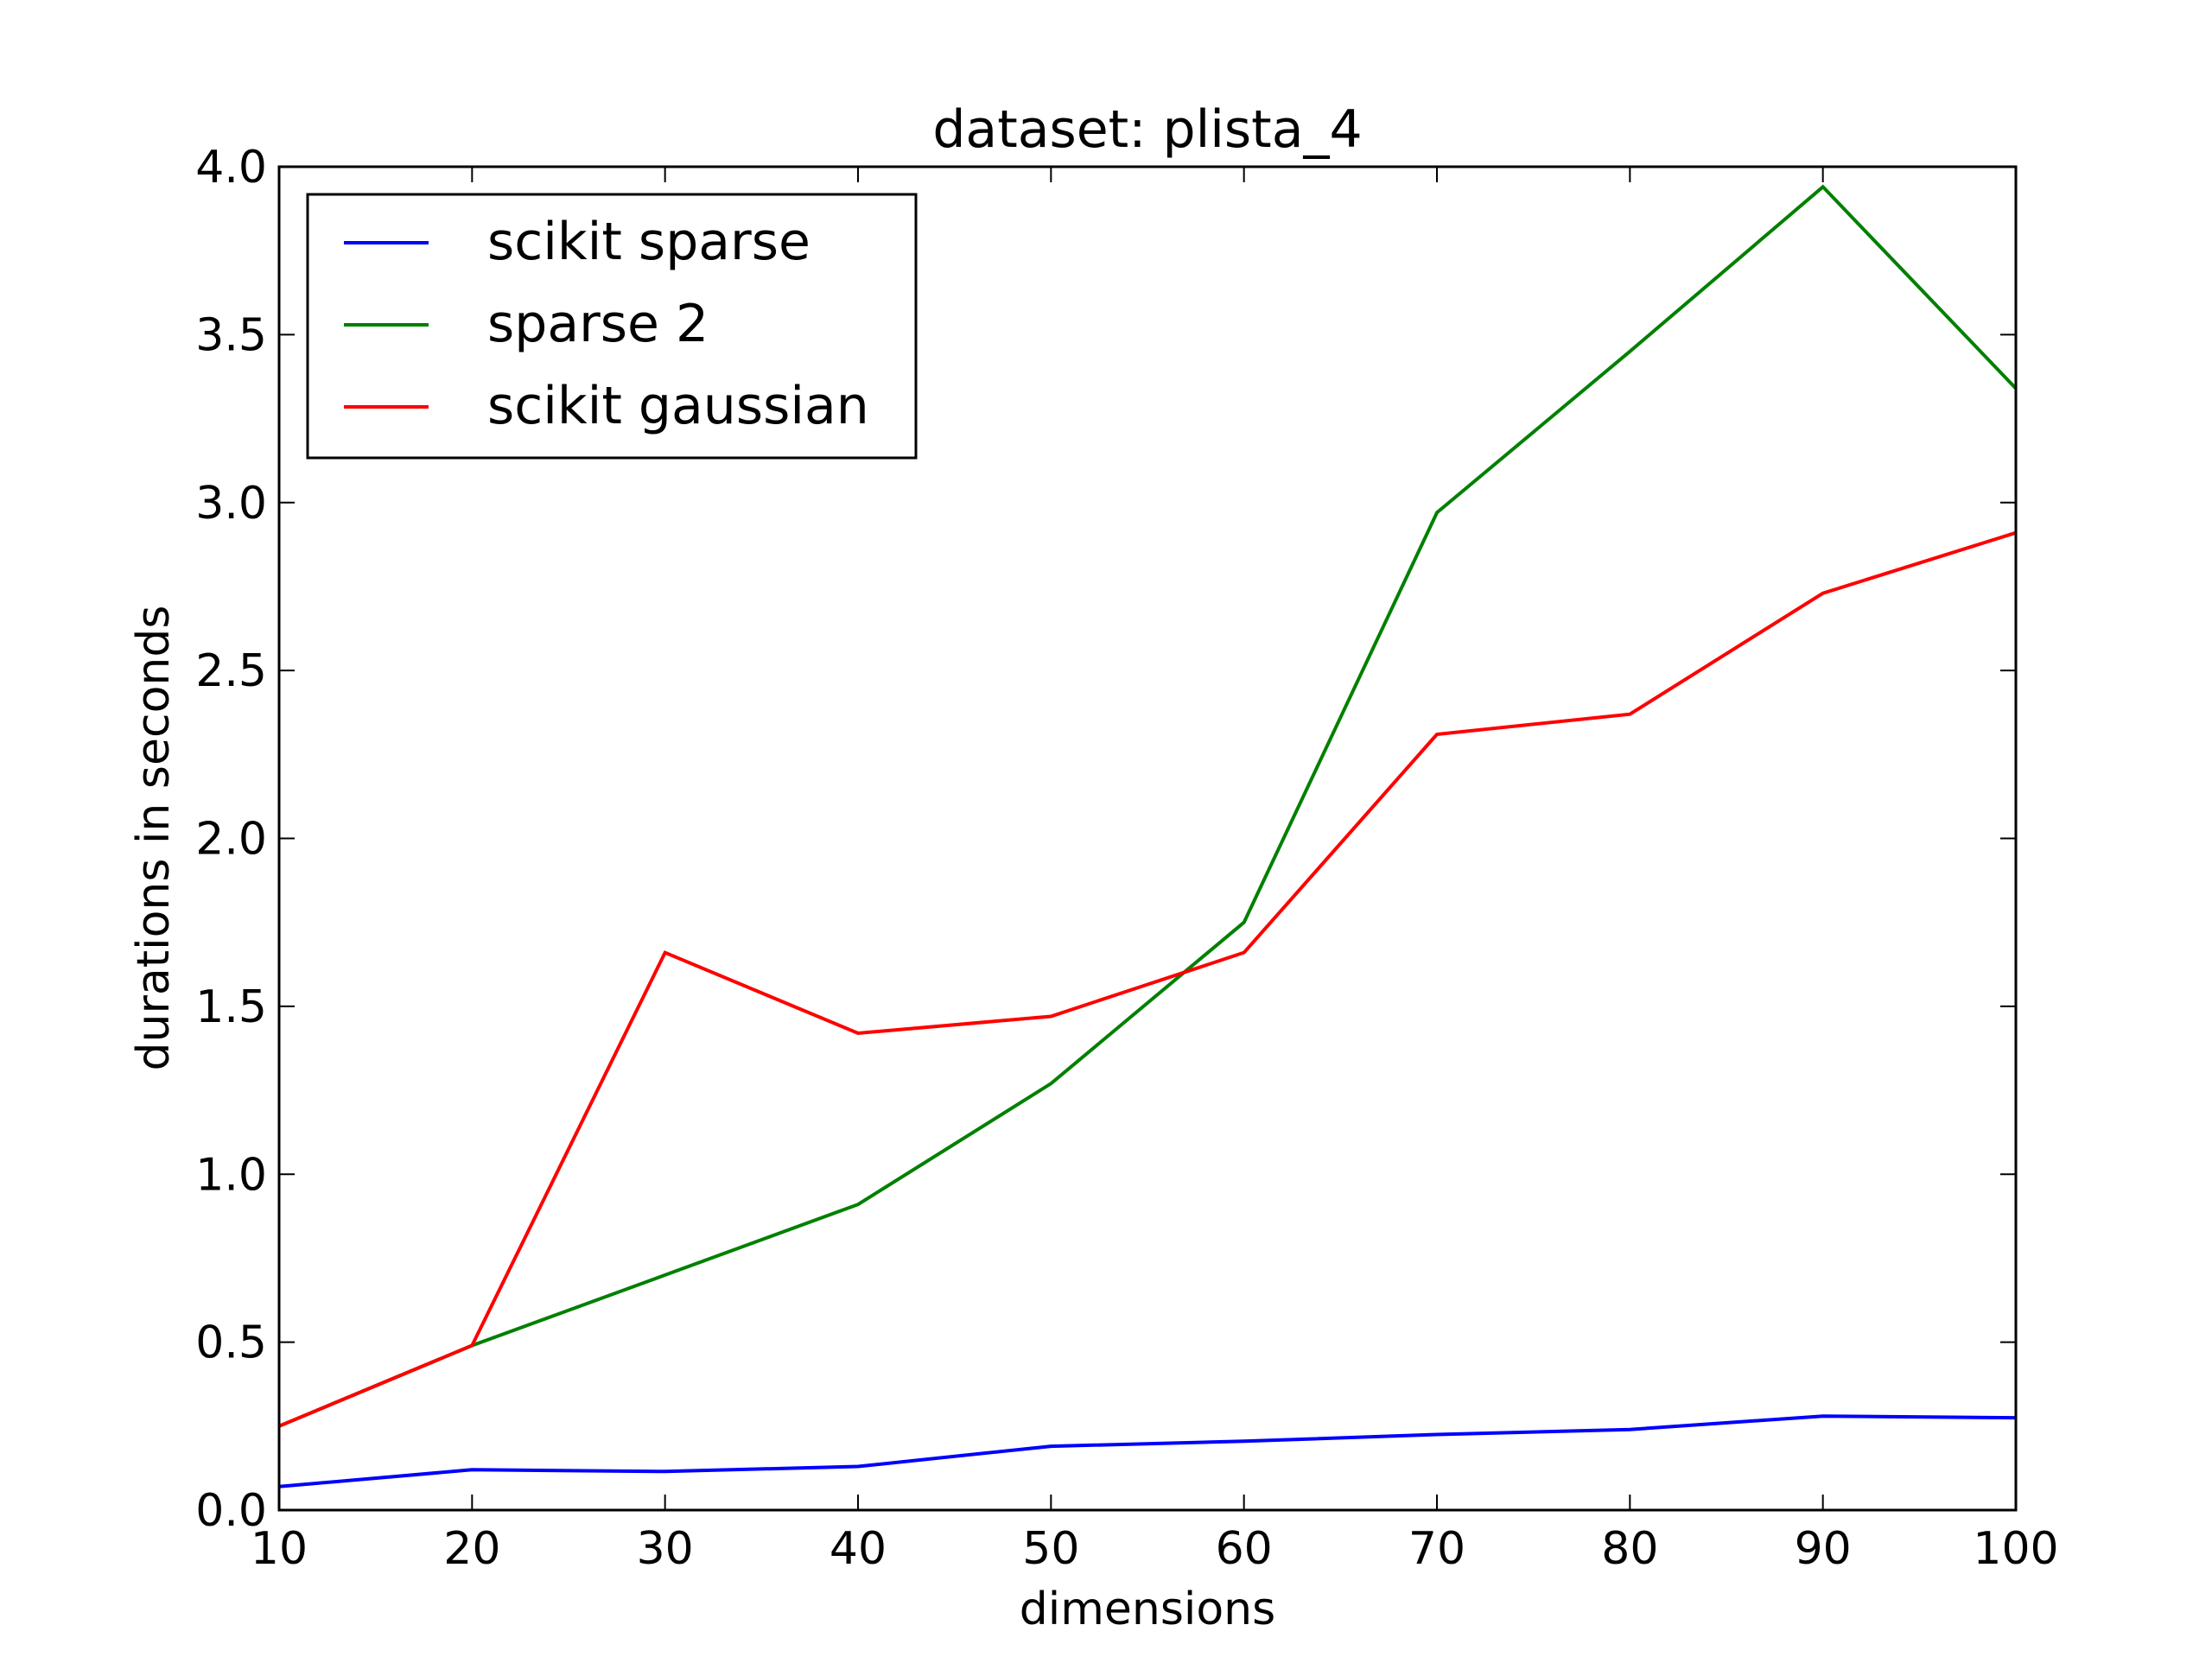 This screenshot has height=1663, width=2212. What do you see at coordinates (231, 1511) in the screenshot?
I see `y-tick-label: 0.0` at bounding box center [231, 1511].